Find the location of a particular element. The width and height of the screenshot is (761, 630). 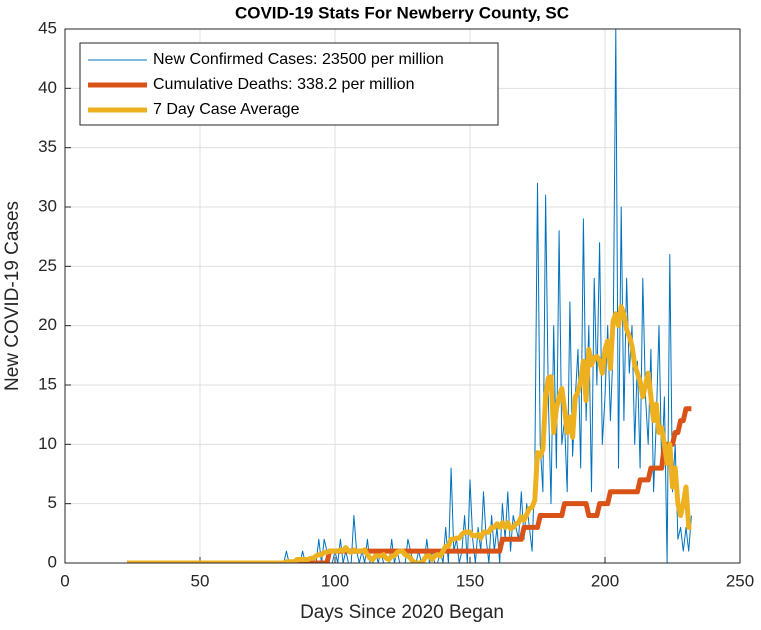

y-tick-label: 20 is located at coordinates (47, 324).